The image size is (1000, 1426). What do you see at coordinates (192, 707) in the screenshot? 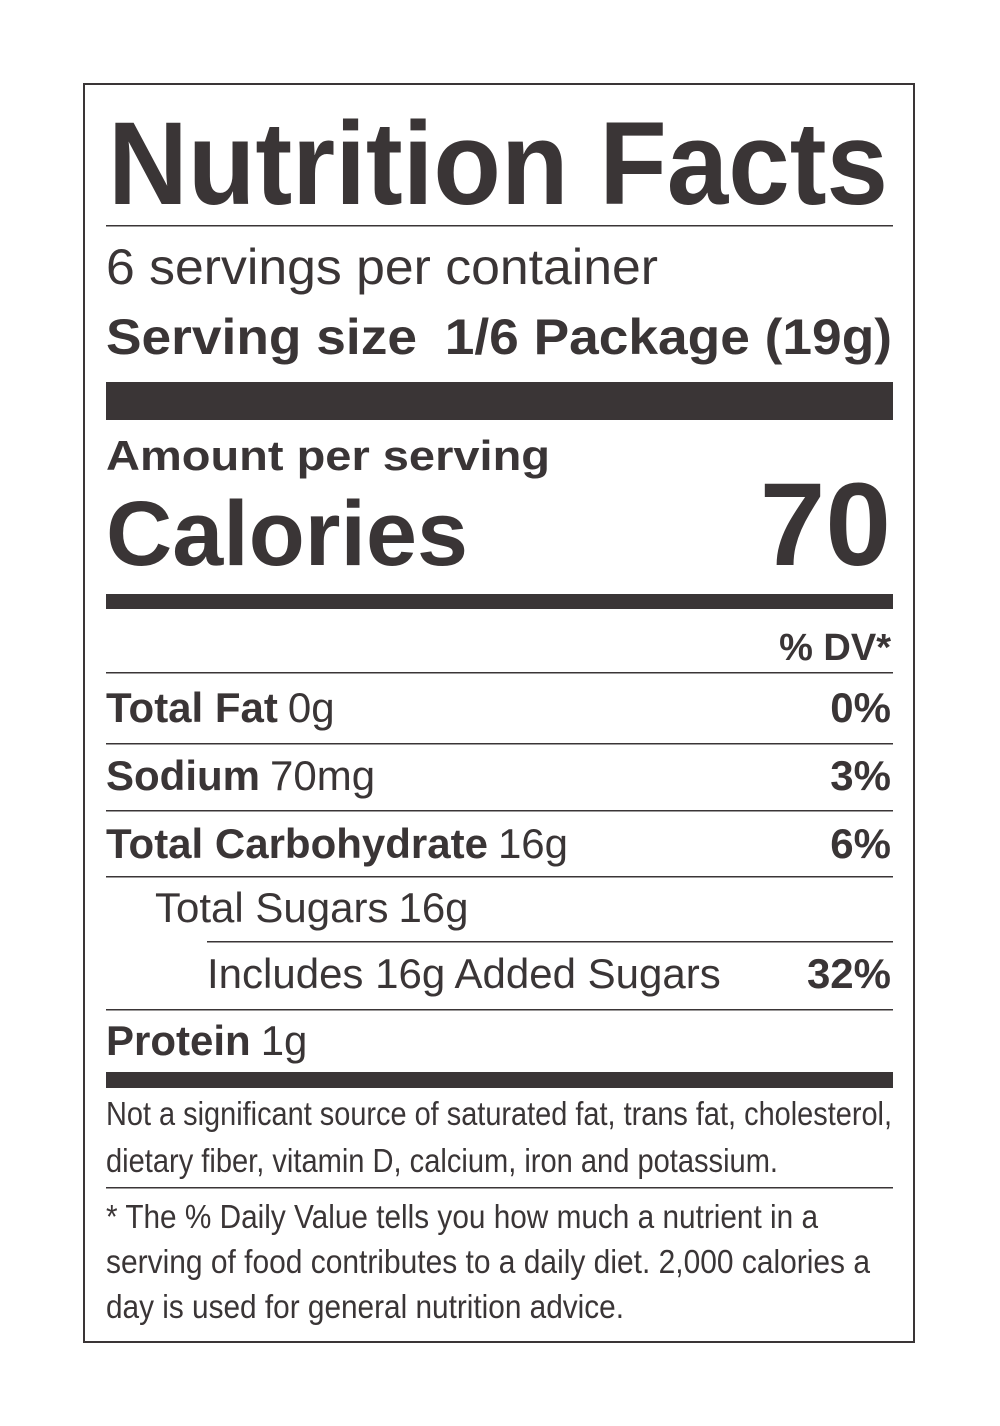
I see `nutrient-name: Total Fat` at bounding box center [192, 707].